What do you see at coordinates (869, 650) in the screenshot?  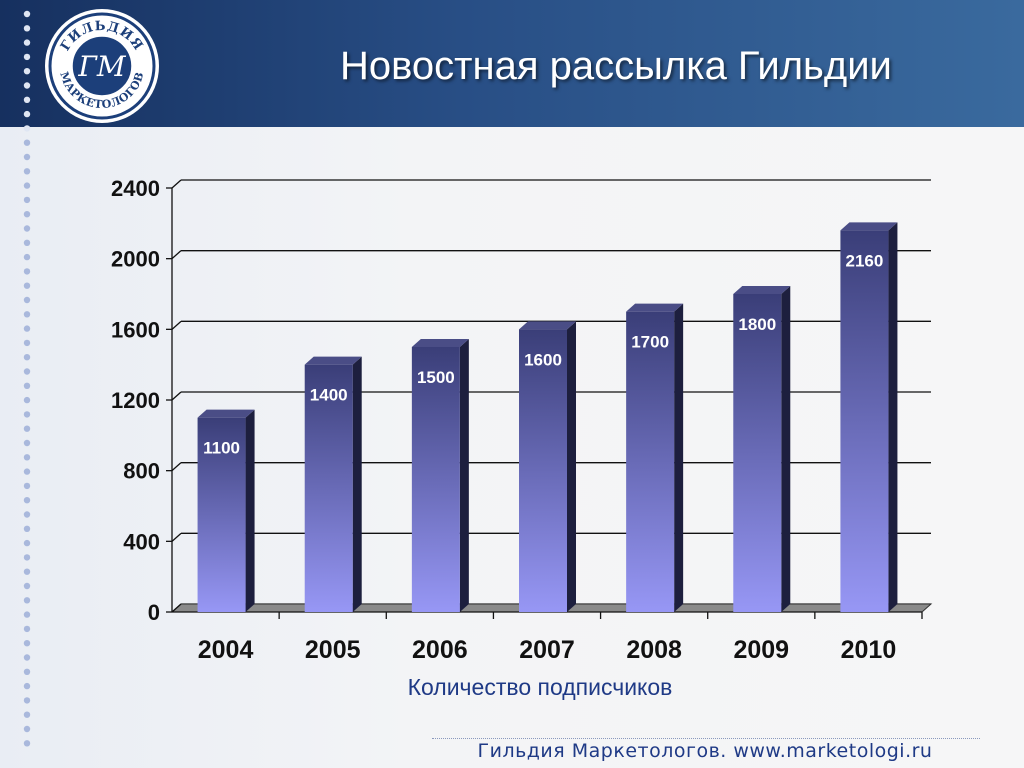 I see `x-tick-label: 2010` at bounding box center [869, 650].